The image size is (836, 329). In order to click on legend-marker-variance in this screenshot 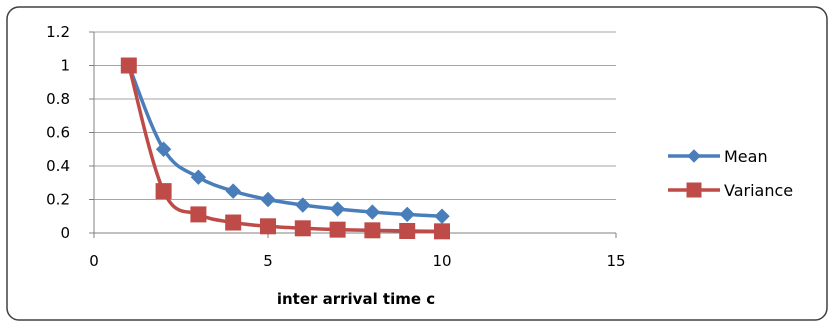, I will do `click(694, 190)`.